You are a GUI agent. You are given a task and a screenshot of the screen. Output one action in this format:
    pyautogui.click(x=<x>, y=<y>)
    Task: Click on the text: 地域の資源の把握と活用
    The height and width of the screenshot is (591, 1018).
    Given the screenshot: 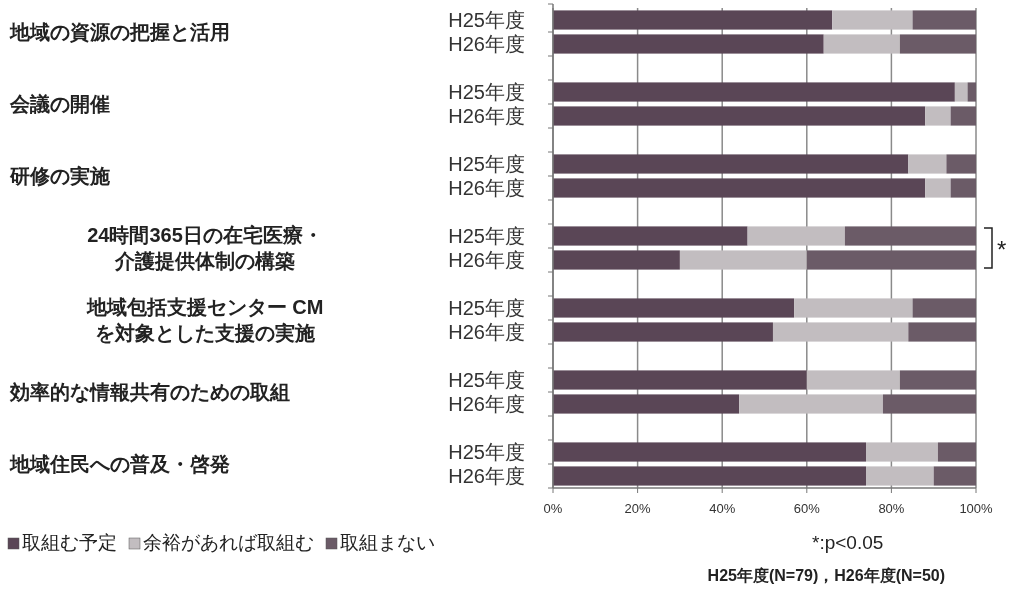 What is the action you would take?
    pyautogui.click(x=119, y=32)
    